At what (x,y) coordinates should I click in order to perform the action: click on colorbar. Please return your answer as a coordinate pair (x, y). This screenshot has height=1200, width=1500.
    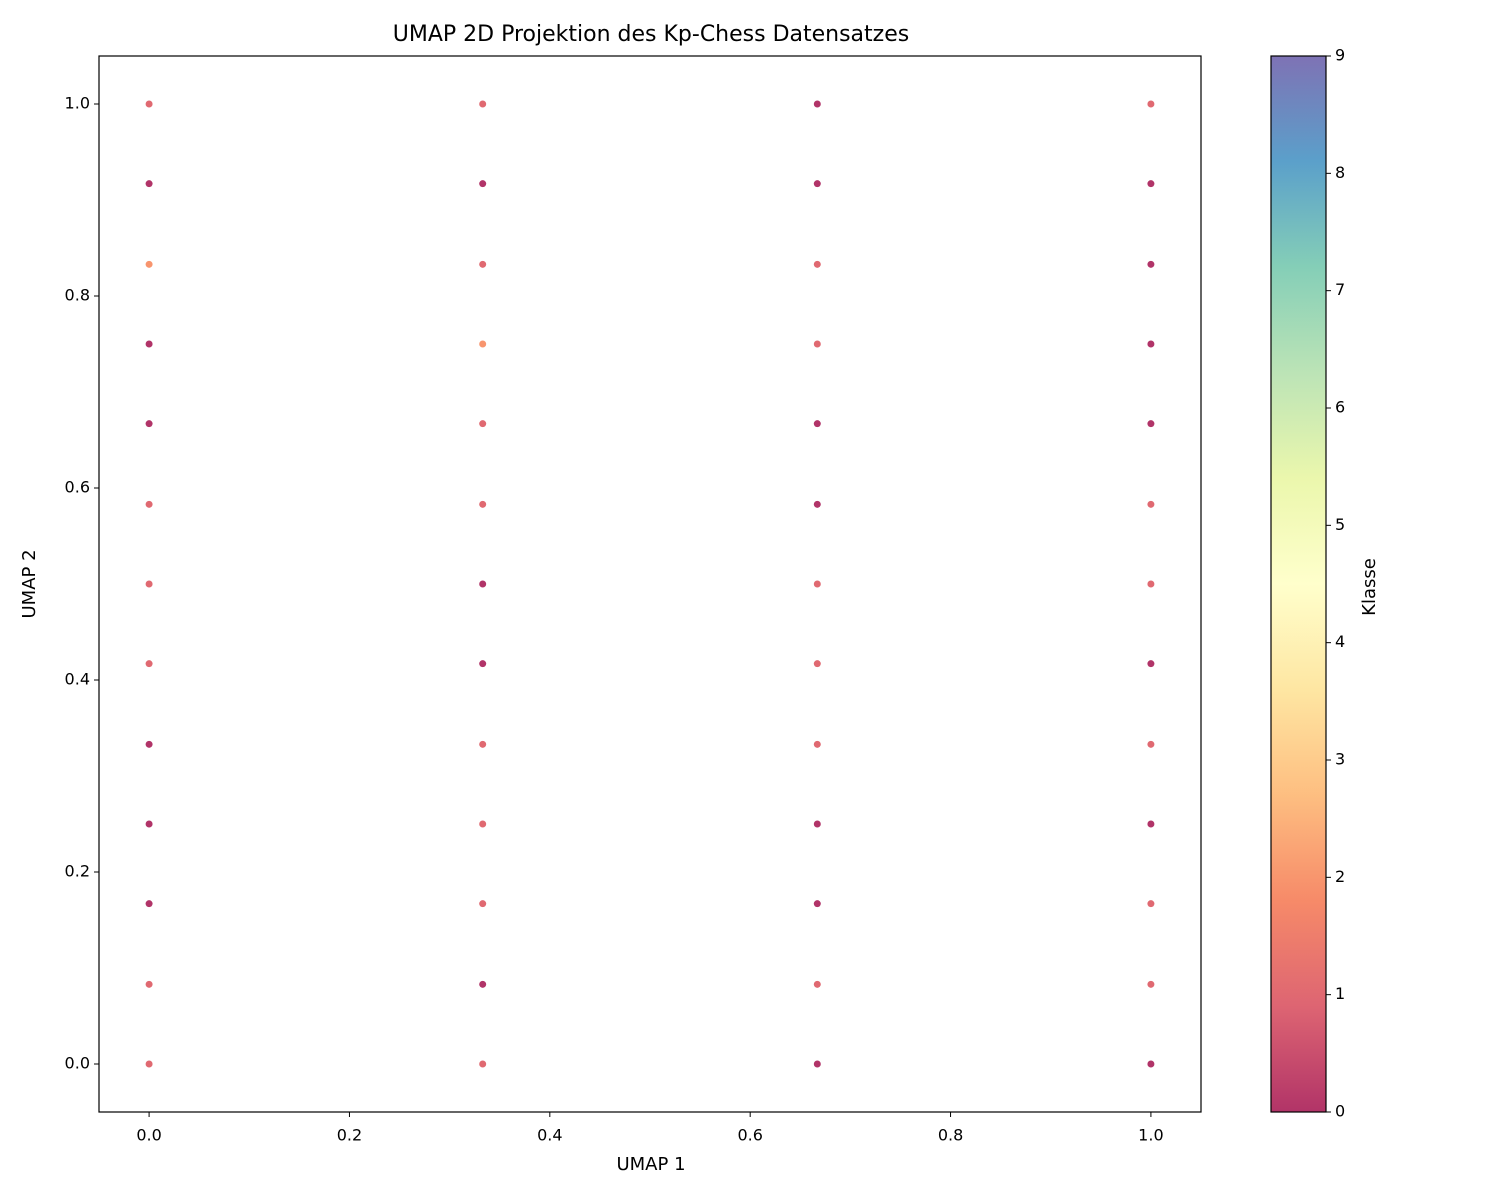
    Looking at the image, I should click on (1298, 584).